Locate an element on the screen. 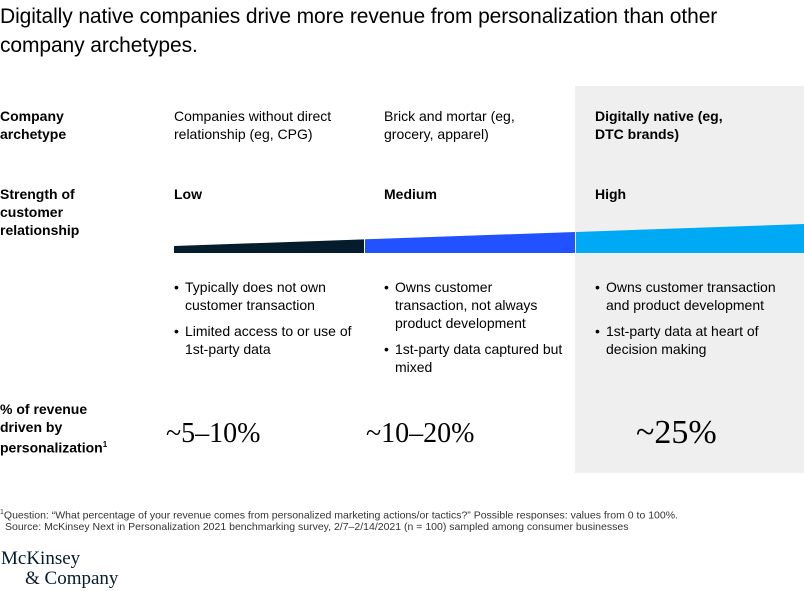 The height and width of the screenshot is (591, 804). revenue-high: ~25% is located at coordinates (676, 432).